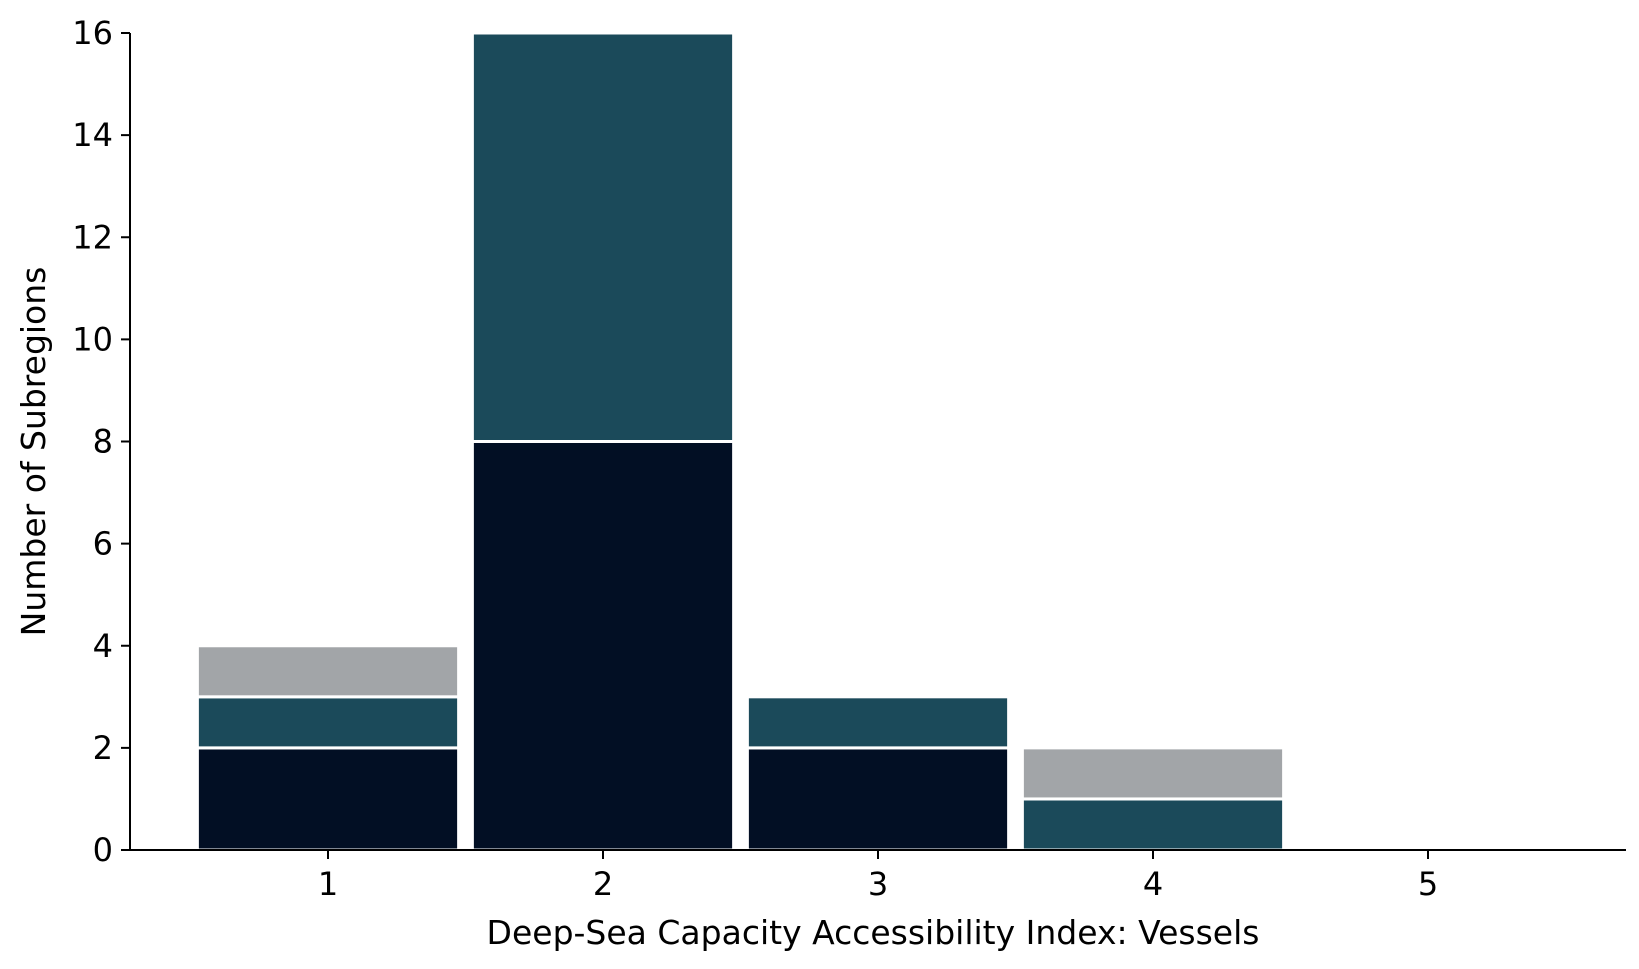 This screenshot has height=969, width=1639. What do you see at coordinates (603, 884) in the screenshot?
I see `x-tick-label: 2` at bounding box center [603, 884].